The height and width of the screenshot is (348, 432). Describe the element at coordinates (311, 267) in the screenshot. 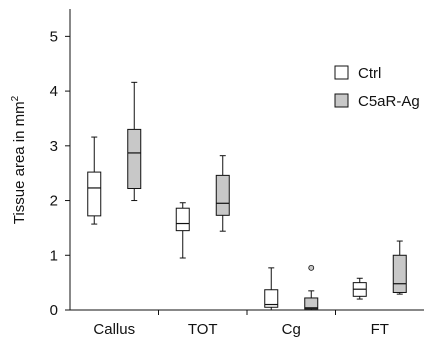

I see `outlier-point` at that location.